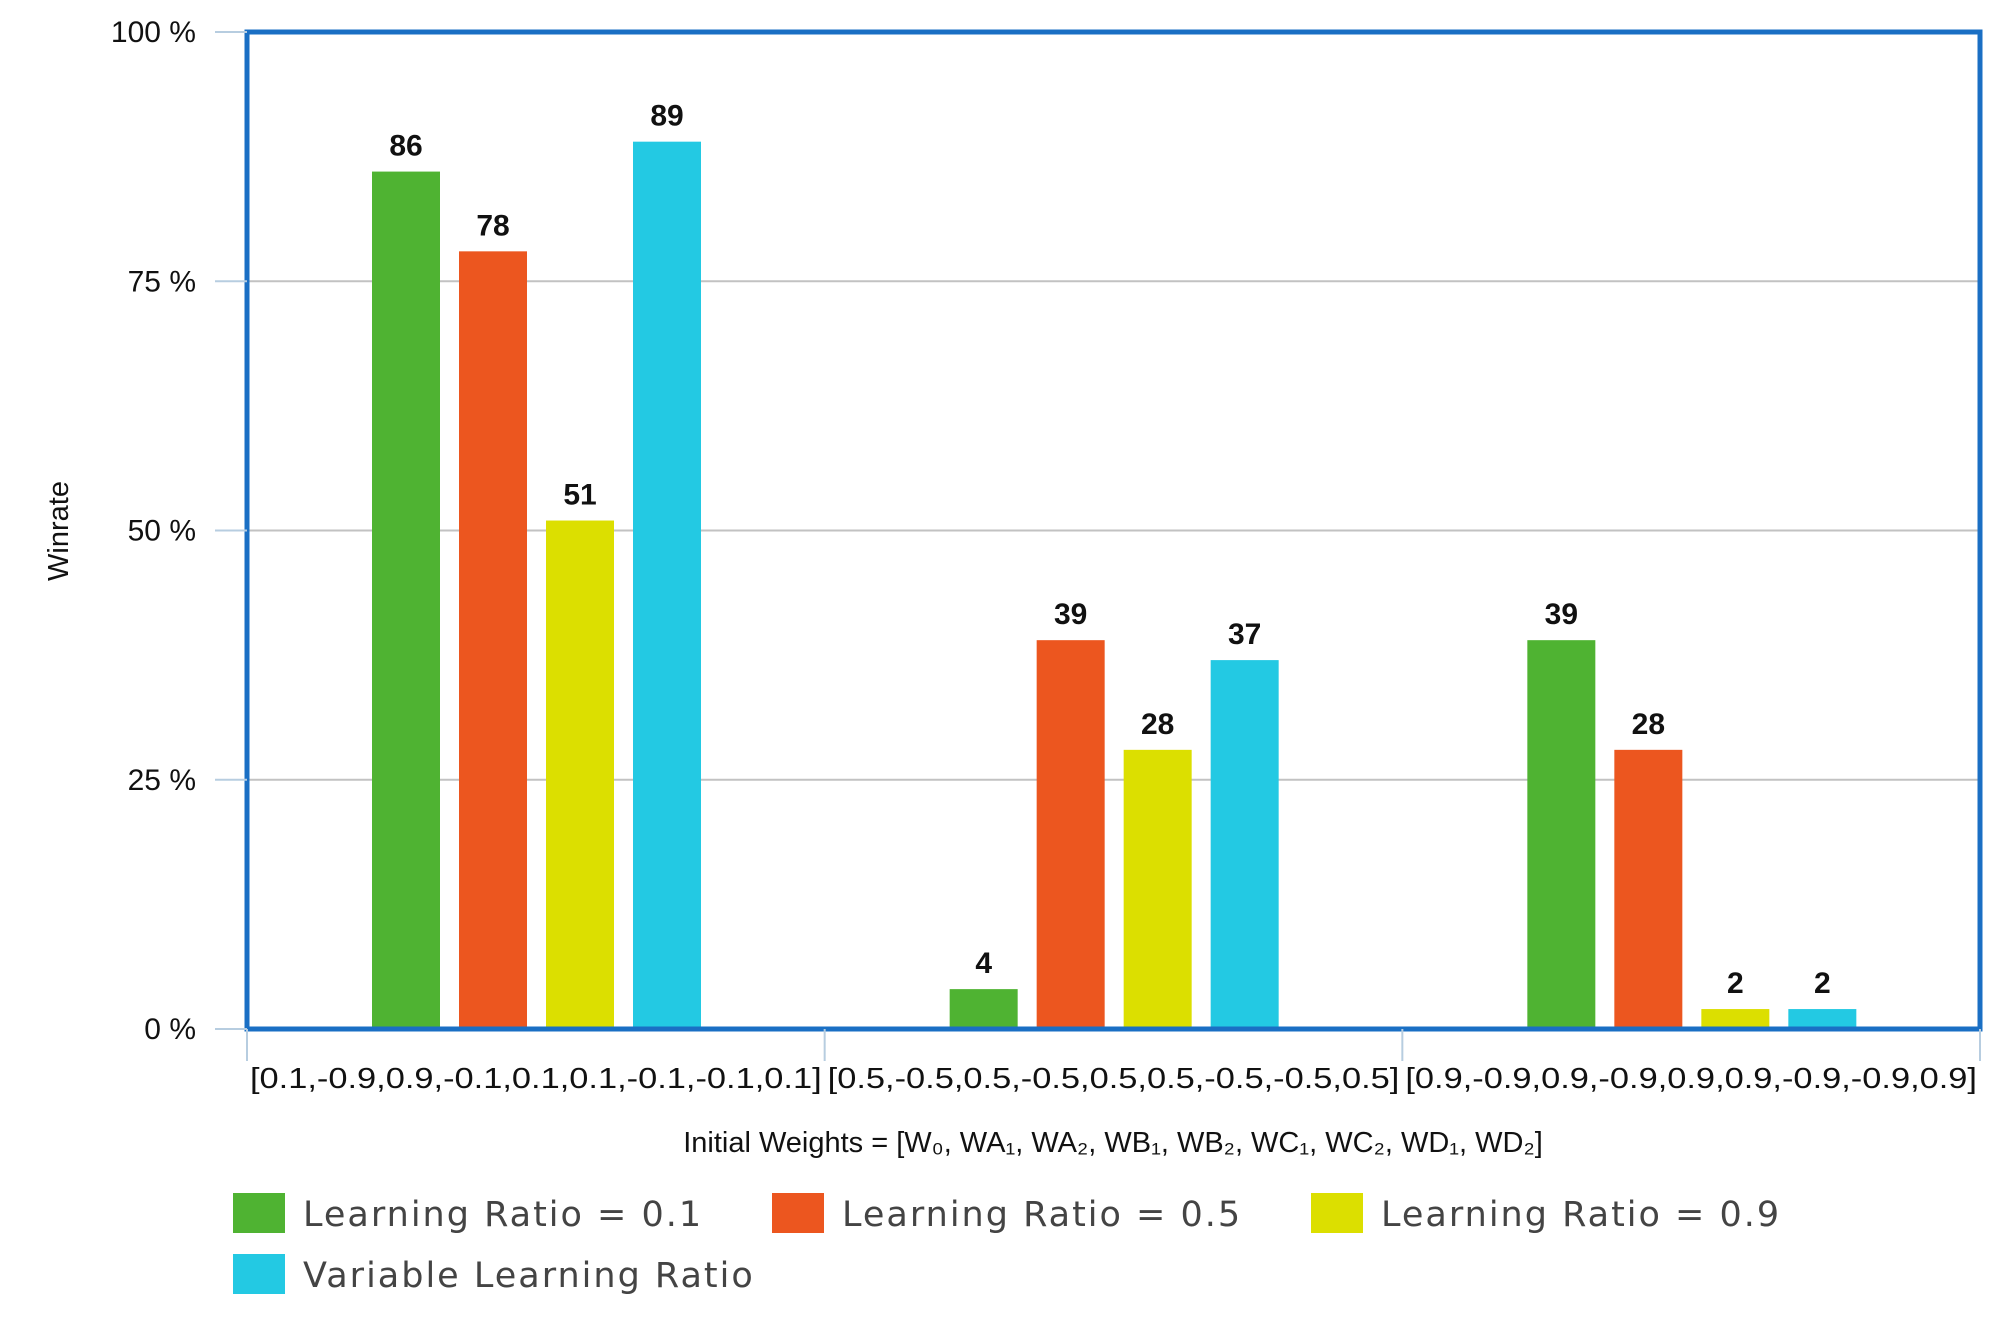  Describe the element at coordinates (503, 1215) in the screenshot. I see `legend-label: Learning Ratio = 0.1` at that location.